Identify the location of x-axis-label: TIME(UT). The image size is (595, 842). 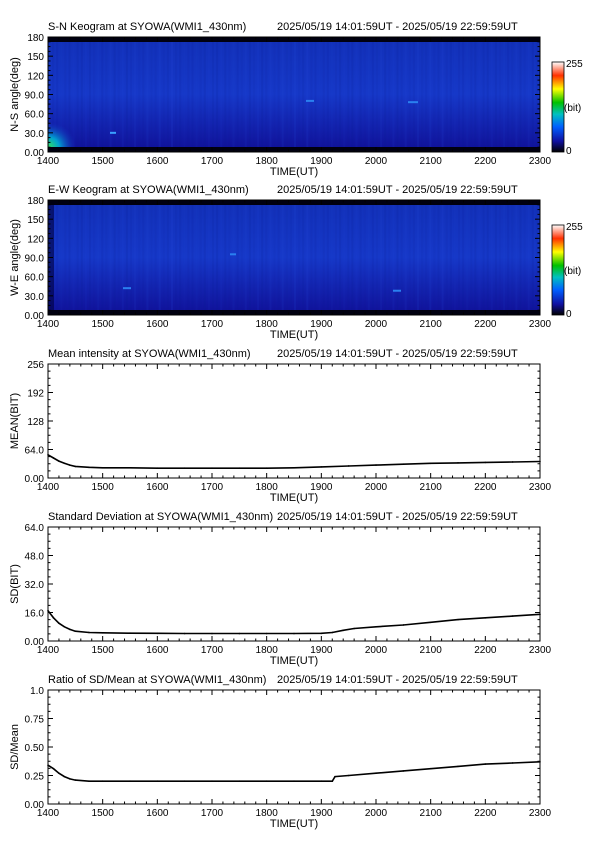
(294, 661).